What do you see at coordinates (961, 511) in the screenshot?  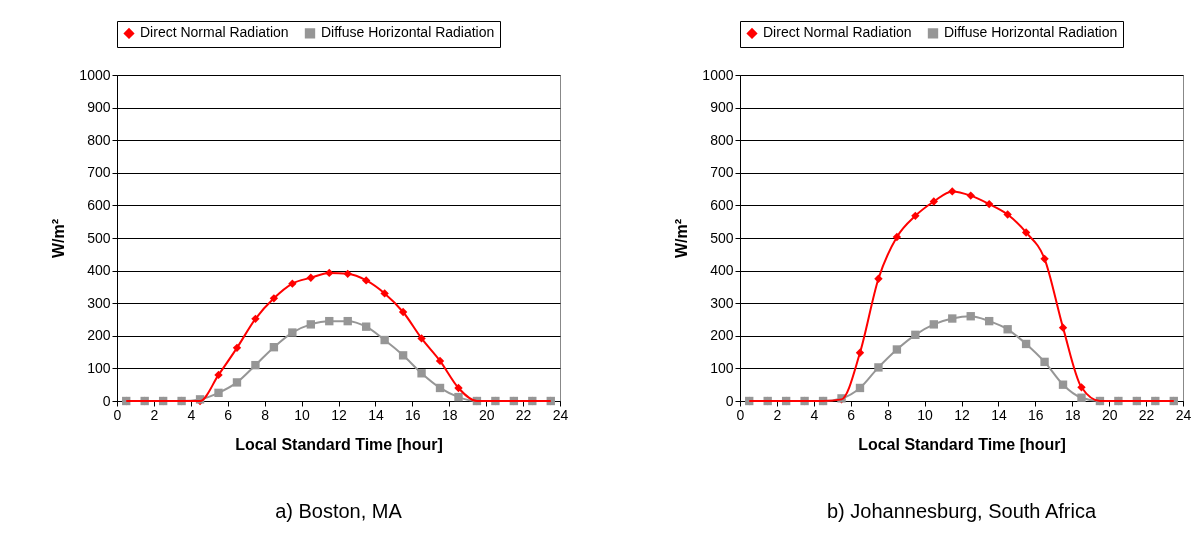 I see `text: b) Johannesburg, South Africa` at bounding box center [961, 511].